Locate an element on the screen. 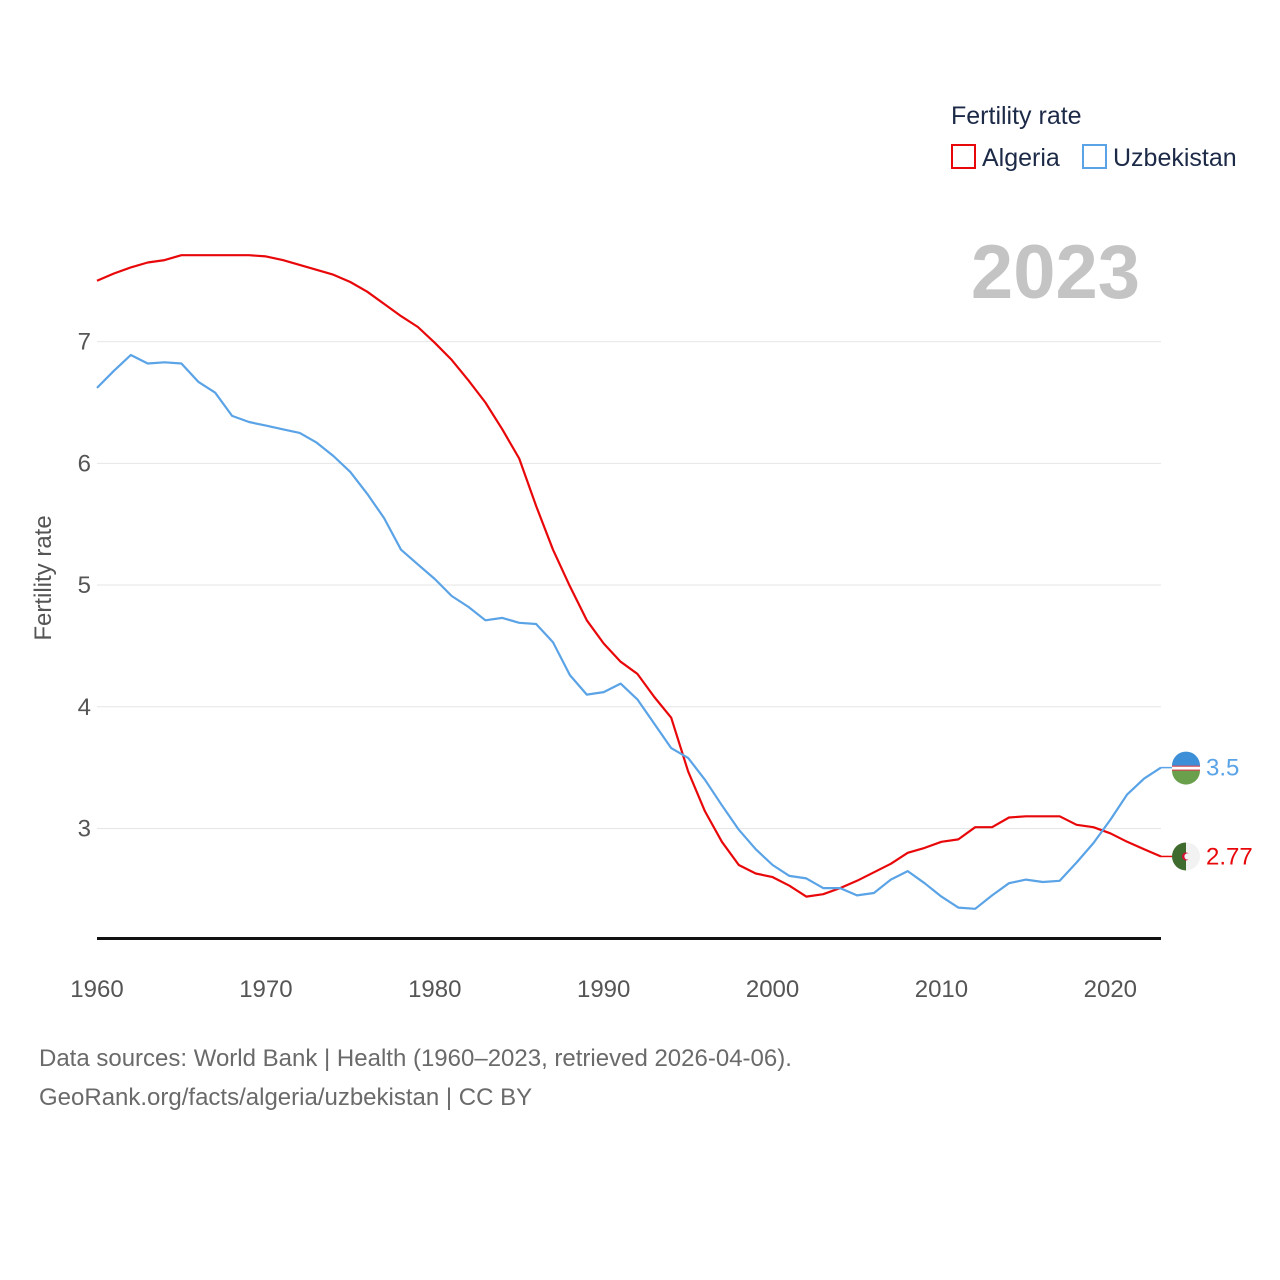 The width and height of the screenshot is (1280, 1280). year-label: 2023 is located at coordinates (1055, 272).